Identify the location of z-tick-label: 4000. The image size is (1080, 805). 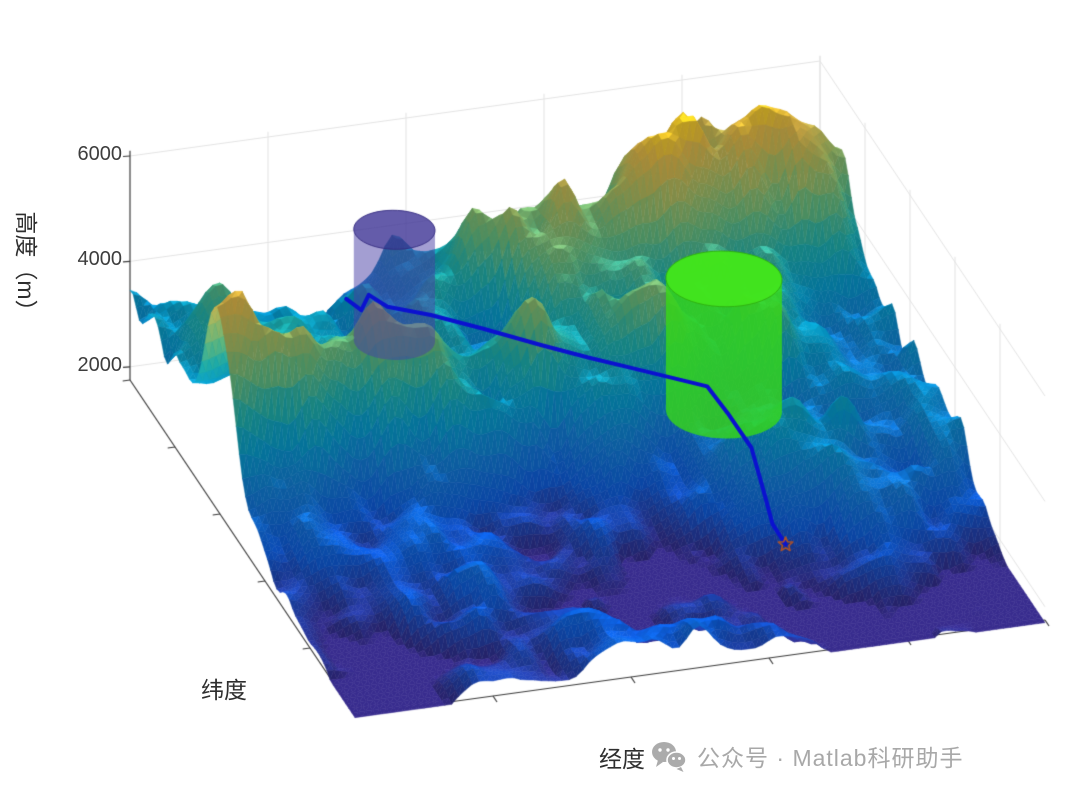
(100, 259).